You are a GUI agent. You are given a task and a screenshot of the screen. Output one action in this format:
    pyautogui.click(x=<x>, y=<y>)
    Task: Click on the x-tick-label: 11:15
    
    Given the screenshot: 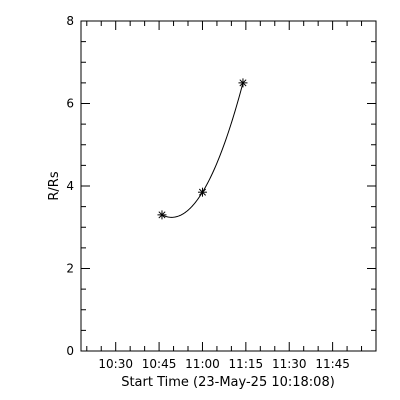 What is the action you would take?
    pyautogui.click(x=246, y=364)
    